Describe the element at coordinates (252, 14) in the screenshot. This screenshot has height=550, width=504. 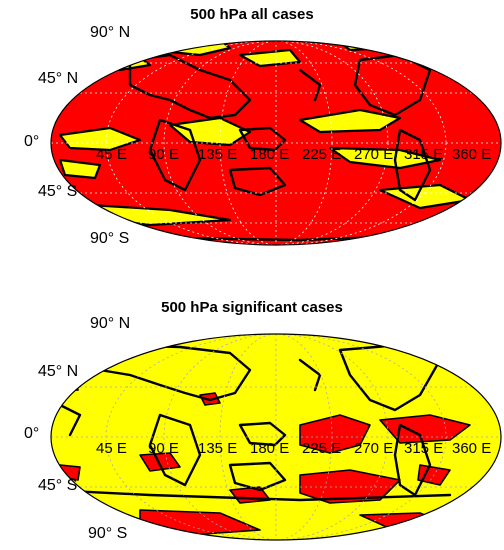
I see `panel-title: 500 hPa all cases` at that location.